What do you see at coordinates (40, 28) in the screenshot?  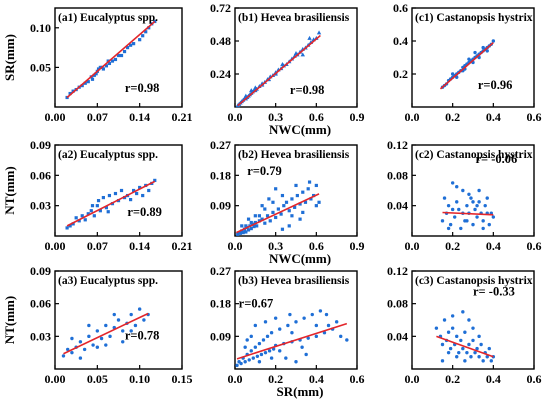 I see `y-tick-label: 0.10` at bounding box center [40, 28].